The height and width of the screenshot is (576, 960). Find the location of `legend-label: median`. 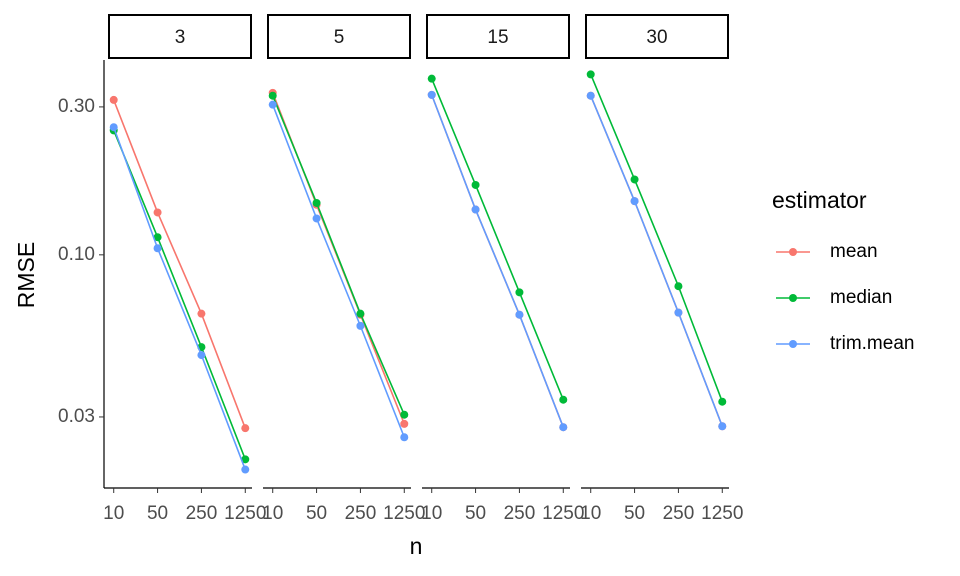

legend-label: median is located at coordinates (861, 297).